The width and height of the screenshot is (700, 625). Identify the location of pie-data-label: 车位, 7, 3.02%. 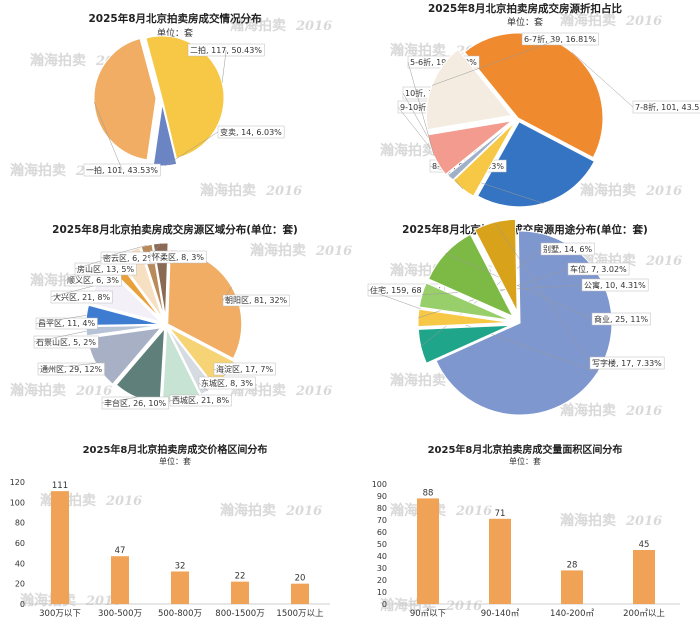
(598, 269).